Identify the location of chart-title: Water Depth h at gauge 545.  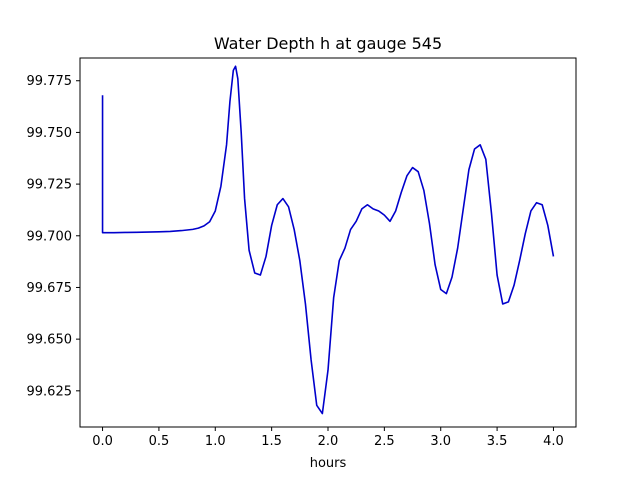
(328, 43).